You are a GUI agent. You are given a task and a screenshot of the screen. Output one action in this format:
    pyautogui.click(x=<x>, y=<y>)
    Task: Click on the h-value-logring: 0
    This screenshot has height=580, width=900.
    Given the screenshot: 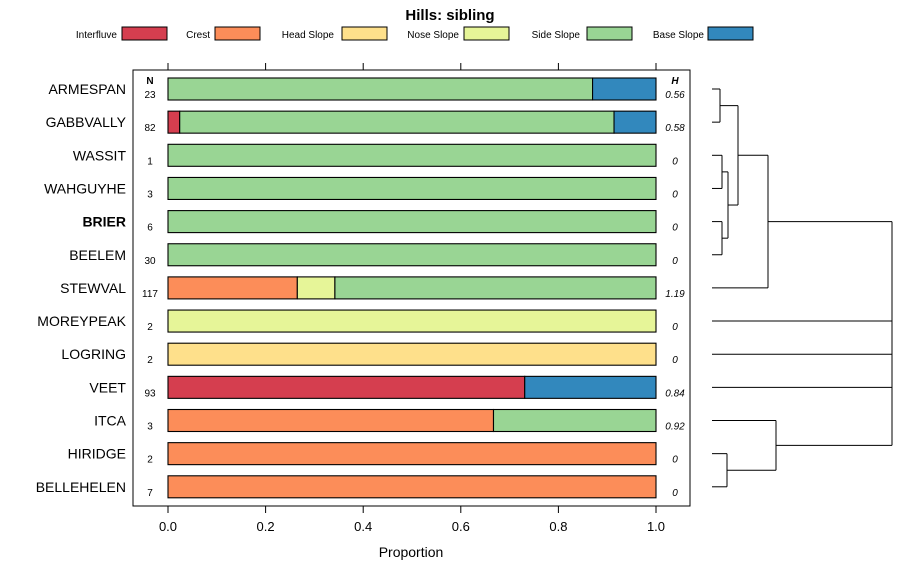 What is the action you would take?
    pyautogui.click(x=675, y=360)
    